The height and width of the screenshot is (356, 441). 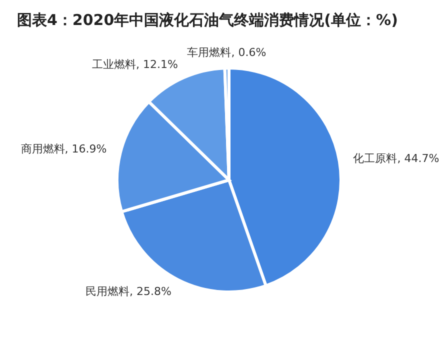 What do you see at coordinates (226, 53) in the screenshot?
I see `slice-label: 车用燃料, 0.6%` at bounding box center [226, 53].